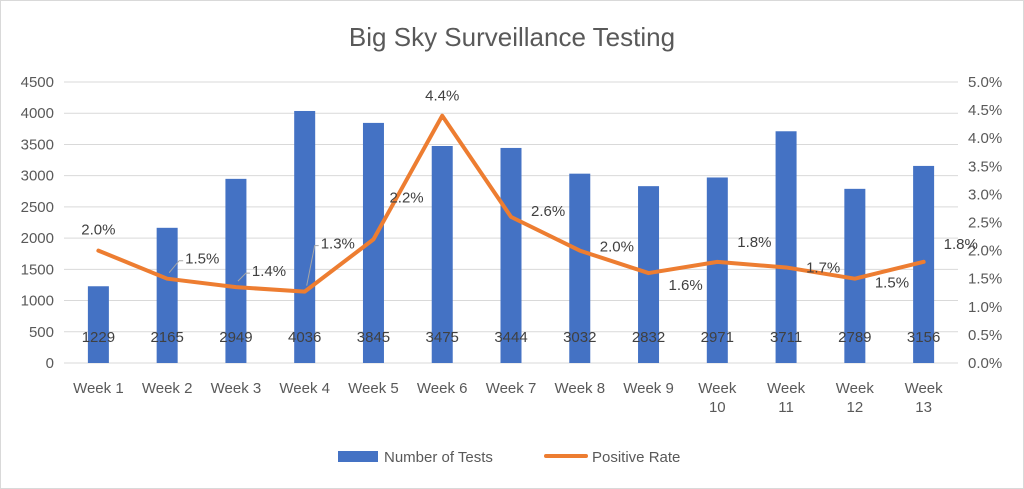 The height and width of the screenshot is (489, 1024). I want to click on bar-data-label: 4036, so click(304, 337).